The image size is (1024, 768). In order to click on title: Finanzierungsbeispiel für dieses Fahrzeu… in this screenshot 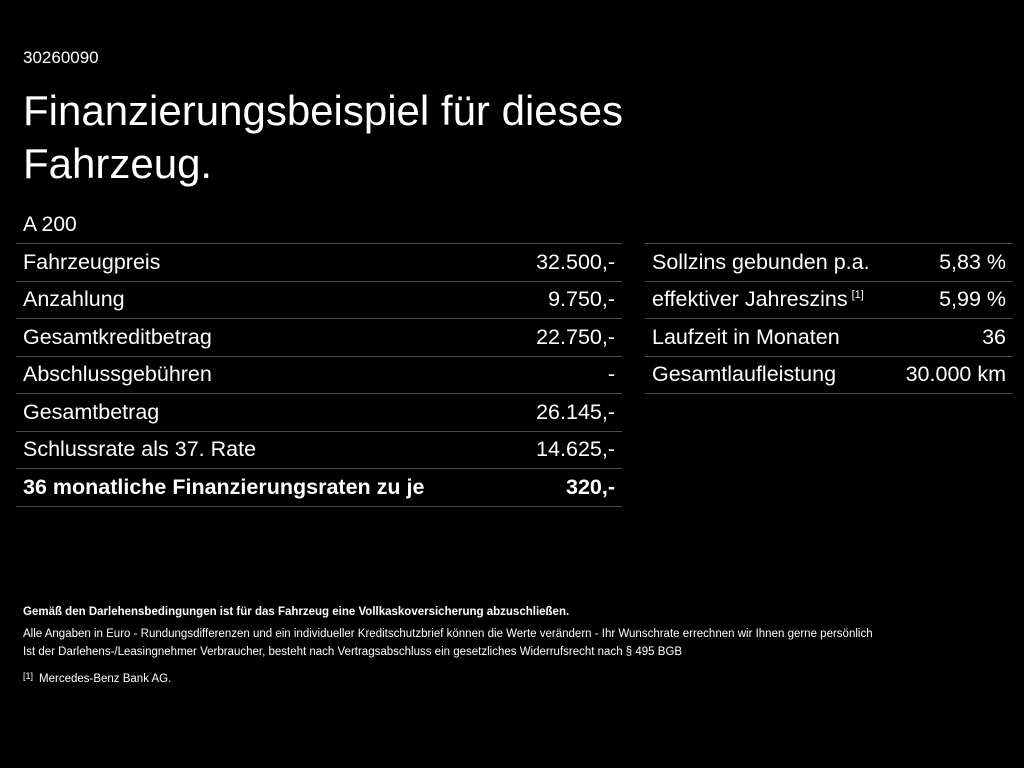, I will do `click(323, 137)`.